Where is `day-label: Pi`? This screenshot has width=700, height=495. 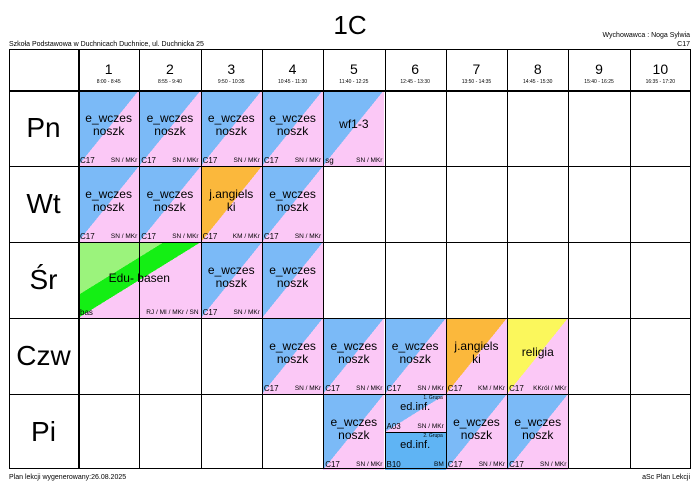 day-label: Pi is located at coordinates (43, 431).